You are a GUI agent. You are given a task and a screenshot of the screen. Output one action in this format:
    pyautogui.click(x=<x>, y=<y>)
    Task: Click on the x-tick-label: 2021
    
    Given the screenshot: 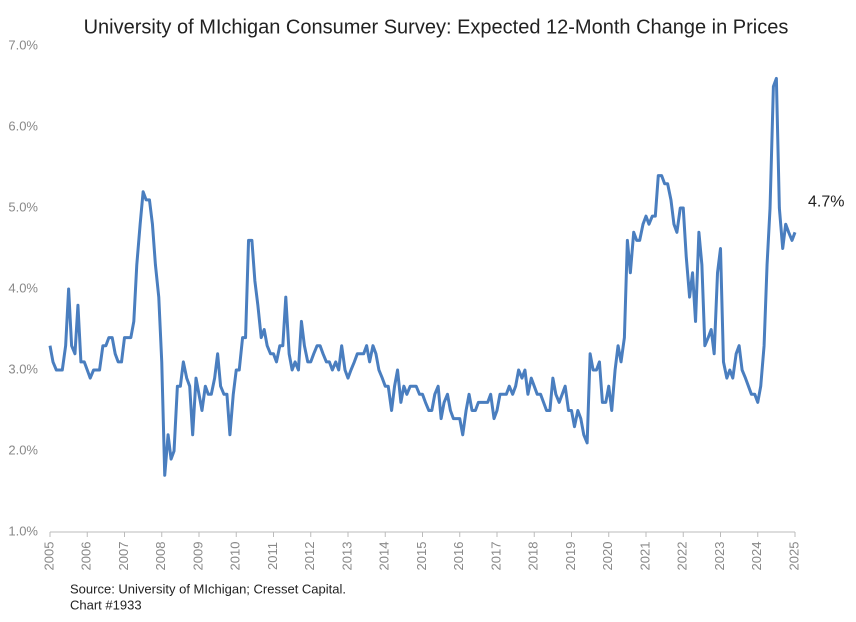 What is the action you would take?
    pyautogui.click(x=644, y=556)
    